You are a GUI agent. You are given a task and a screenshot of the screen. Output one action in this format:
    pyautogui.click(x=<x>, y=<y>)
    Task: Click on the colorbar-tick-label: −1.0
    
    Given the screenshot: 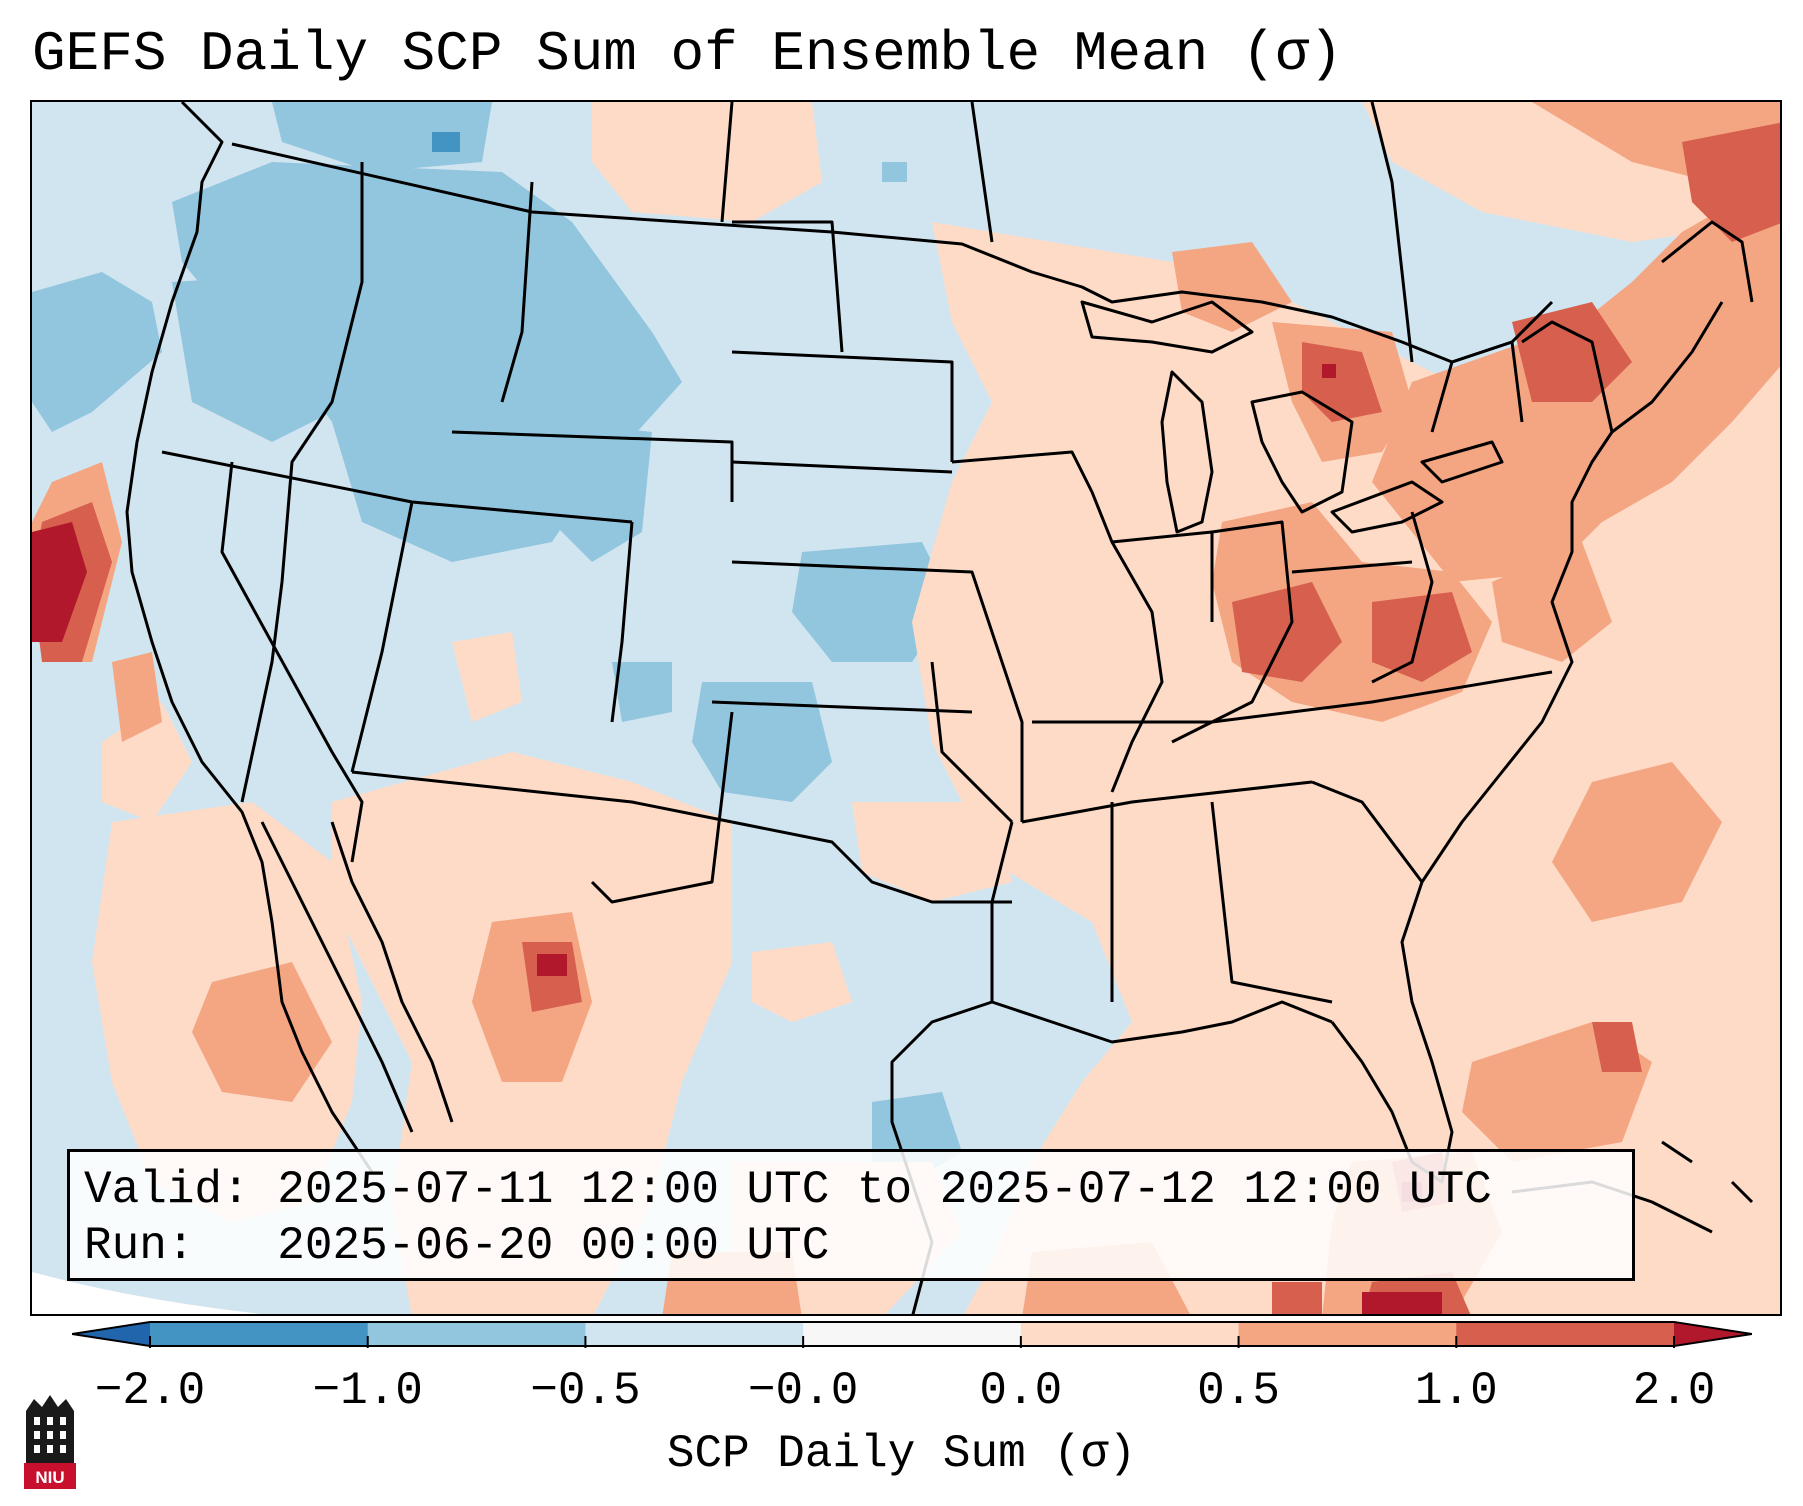 What is the action you would take?
    pyautogui.click(x=367, y=1391)
    